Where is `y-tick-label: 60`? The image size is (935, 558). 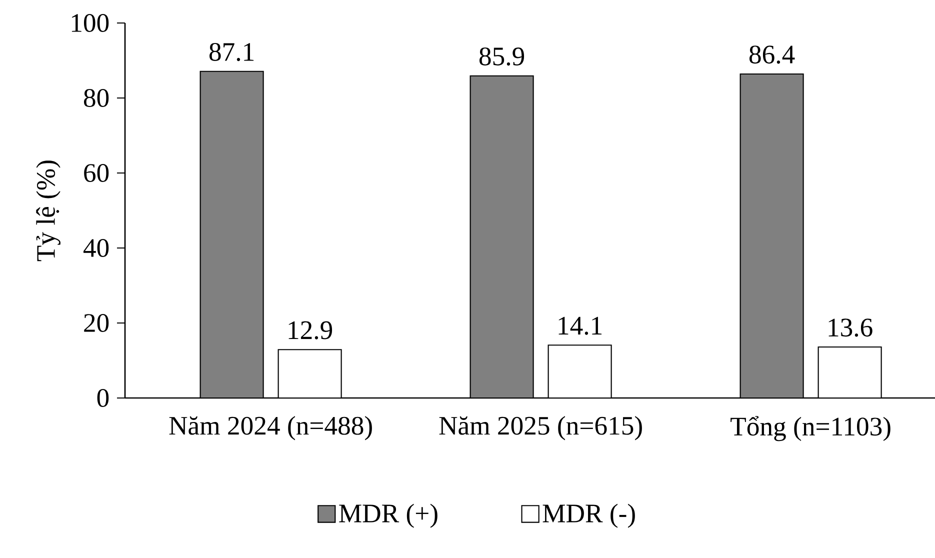
y-tick-label: 60 is located at coordinates (96, 173).